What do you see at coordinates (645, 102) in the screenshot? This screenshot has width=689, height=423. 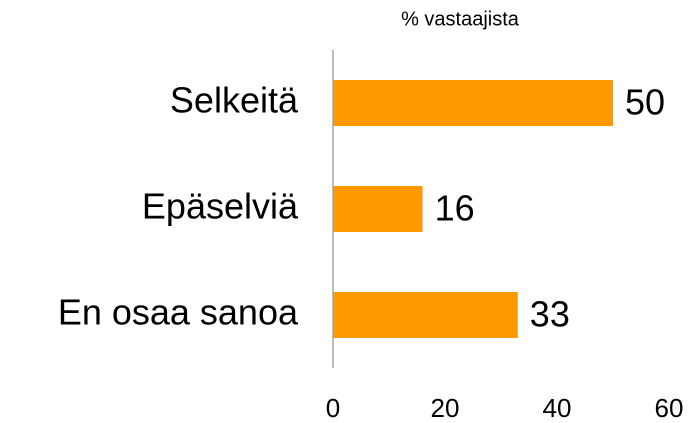 I see `value-label: 50` at bounding box center [645, 102].